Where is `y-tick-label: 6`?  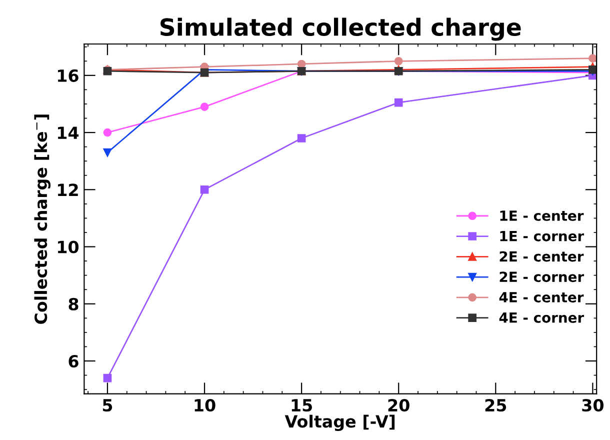 y-tick-label: 6 is located at coordinates (73, 361).